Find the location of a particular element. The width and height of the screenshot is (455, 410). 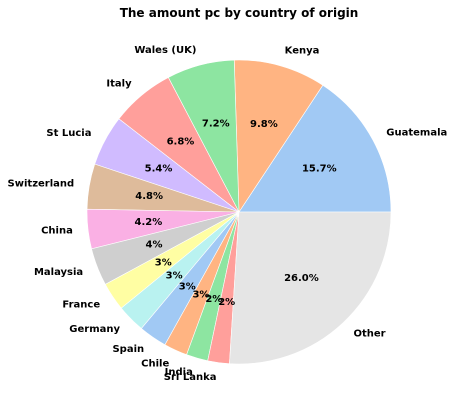

slice-category-label: Switzerland is located at coordinates (41, 183).